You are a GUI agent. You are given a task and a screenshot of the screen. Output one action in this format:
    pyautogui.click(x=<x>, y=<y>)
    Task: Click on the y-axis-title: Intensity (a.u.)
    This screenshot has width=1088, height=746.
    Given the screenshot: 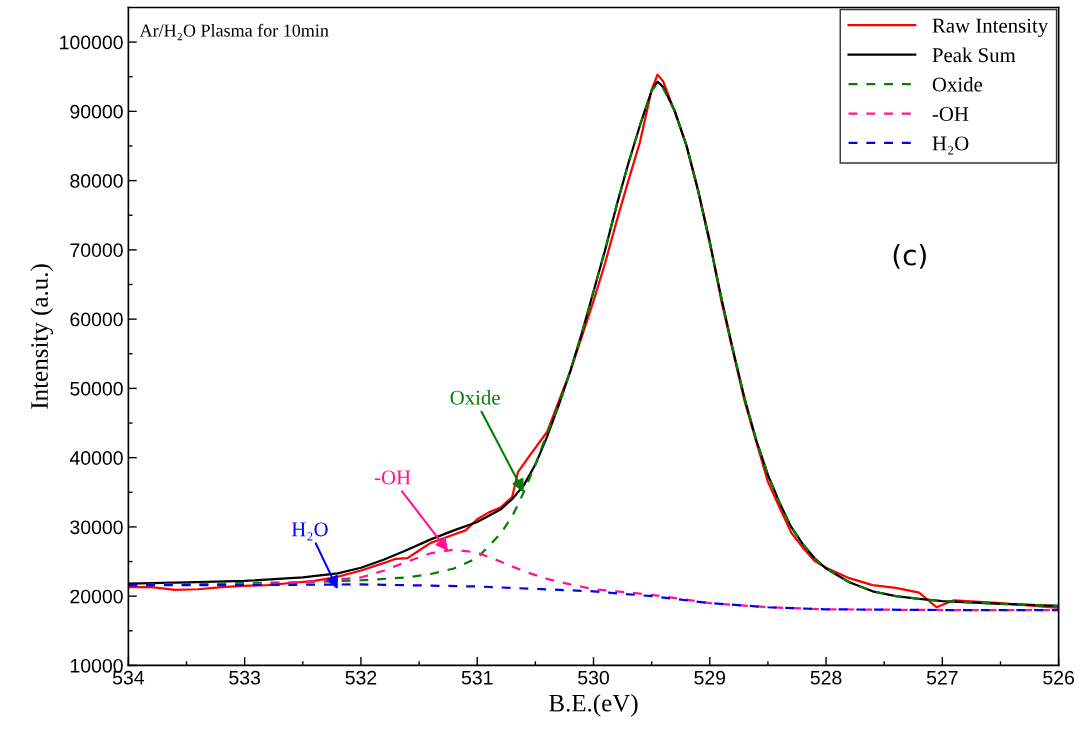 What is the action you would take?
    pyautogui.click(x=42, y=336)
    